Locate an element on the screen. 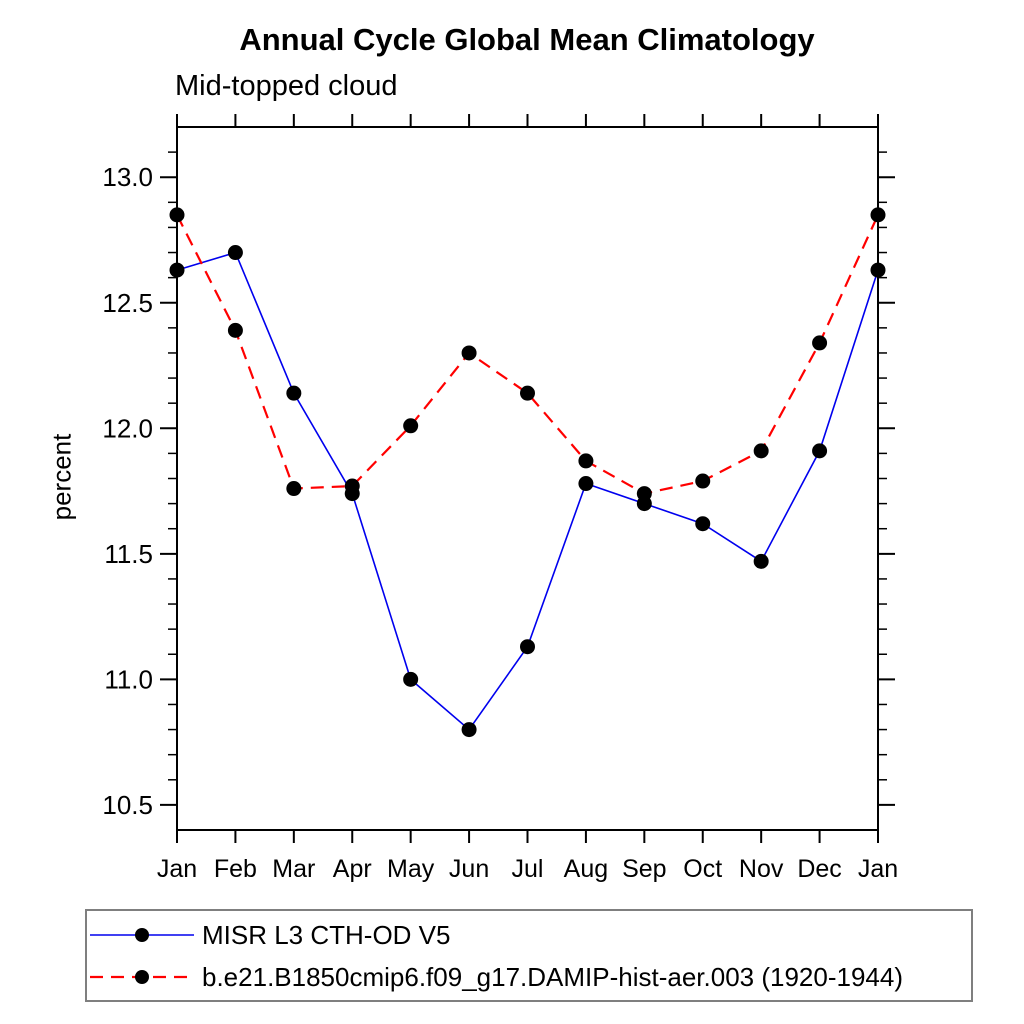 This screenshot has height=1024, width=1024. legend-item-misr: MISR L3 CTH-OD V5 is located at coordinates (529, 935).